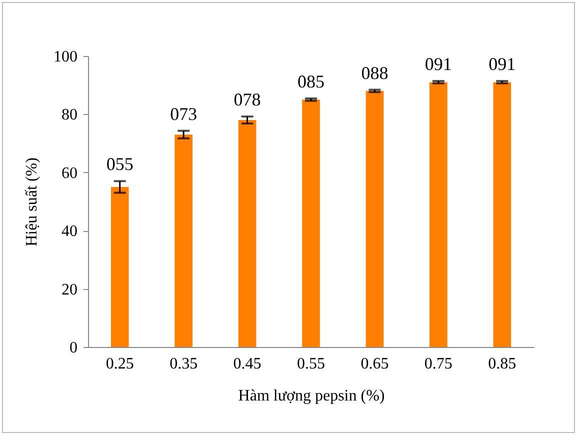 The height and width of the screenshot is (439, 581). Describe the element at coordinates (374, 72) in the screenshot. I see `data-label: 088` at that location.